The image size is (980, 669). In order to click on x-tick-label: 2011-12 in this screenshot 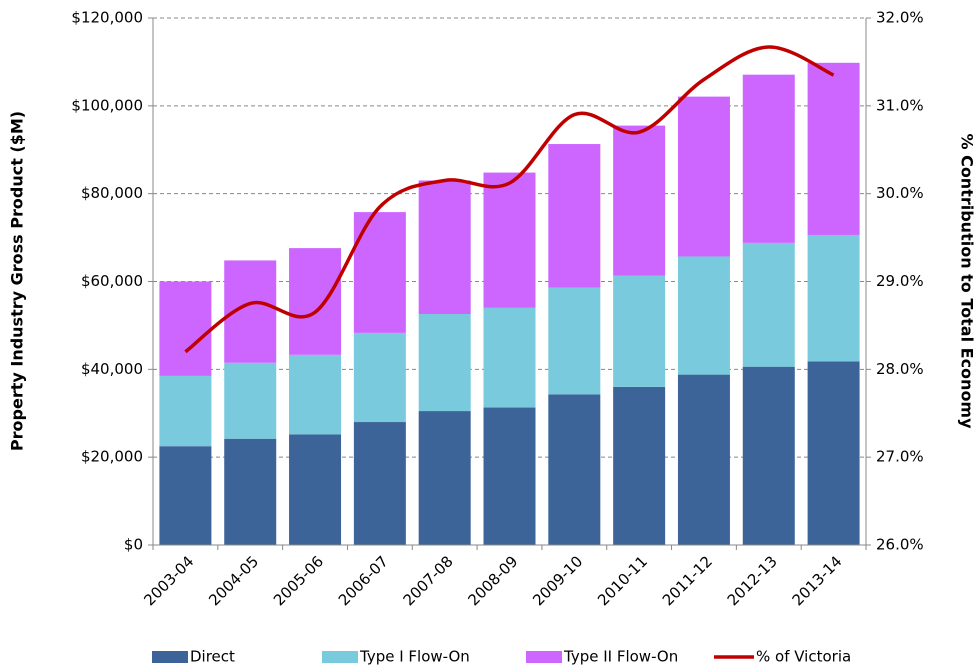, I will do `click(687, 580)`.